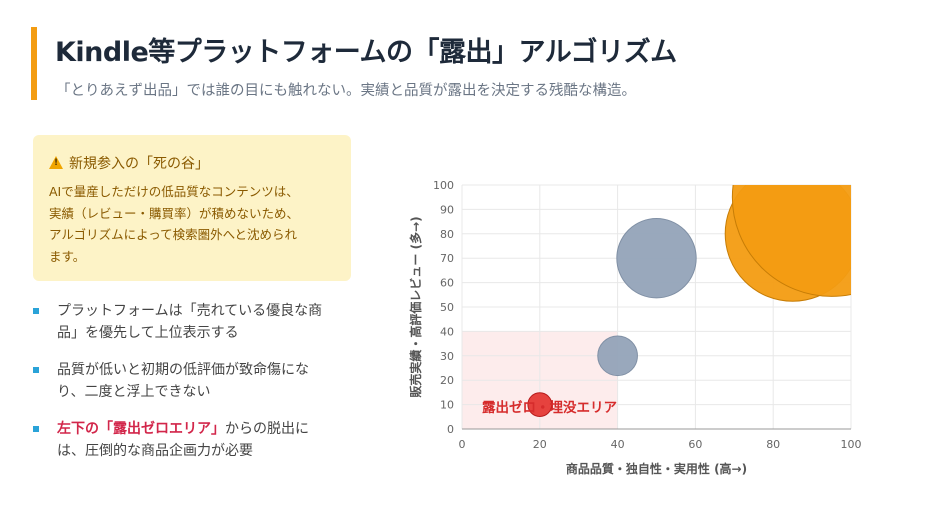 This screenshot has height=530, width=946. Describe the element at coordinates (443, 185) in the screenshot. I see `y-tick-label: 100` at that location.